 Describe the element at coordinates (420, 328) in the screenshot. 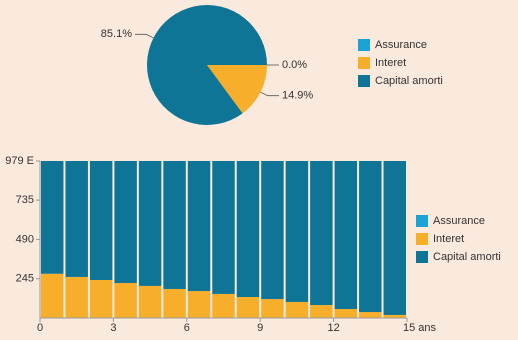

I see `x-tick-label: 15 ans` at that location.